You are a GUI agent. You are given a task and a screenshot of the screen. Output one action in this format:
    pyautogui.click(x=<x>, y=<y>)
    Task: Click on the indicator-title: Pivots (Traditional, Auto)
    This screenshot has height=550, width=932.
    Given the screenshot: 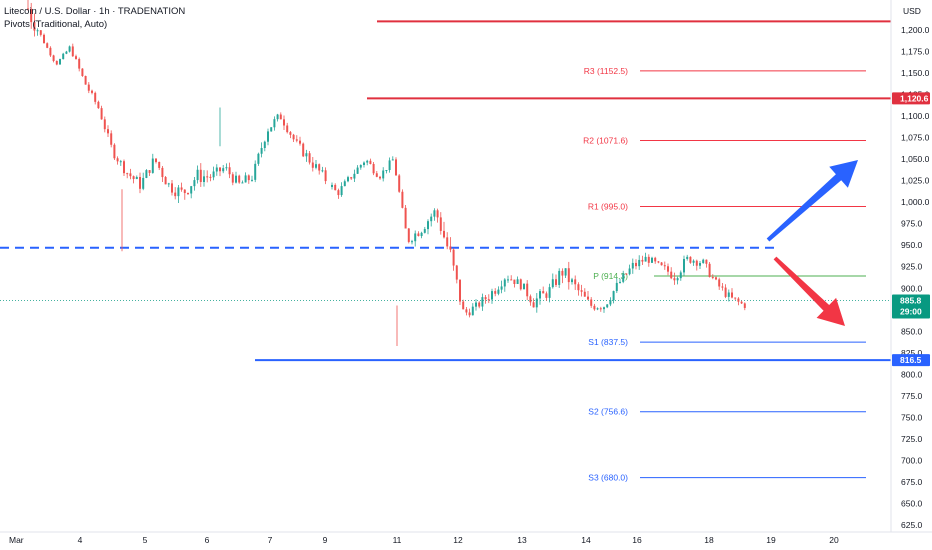 What is the action you would take?
    pyautogui.click(x=56, y=24)
    